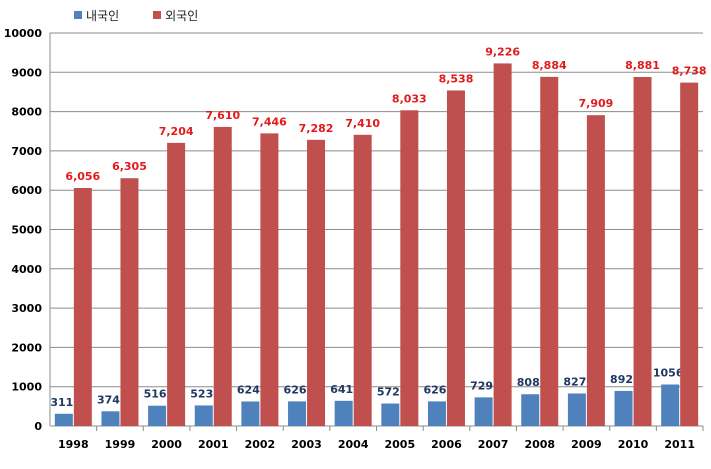  What do you see at coordinates (26, 269) in the screenshot?
I see `y-tick-label: 4000` at bounding box center [26, 269].